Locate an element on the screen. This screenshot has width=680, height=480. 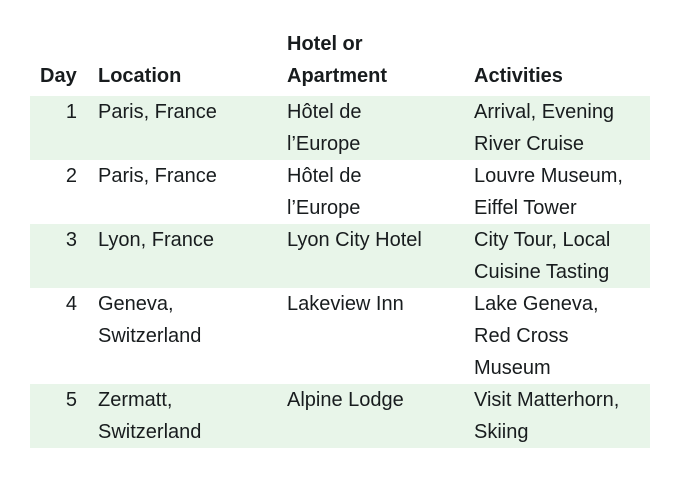
cell-hotel: Alpine Lodge is located at coordinates (380, 416).